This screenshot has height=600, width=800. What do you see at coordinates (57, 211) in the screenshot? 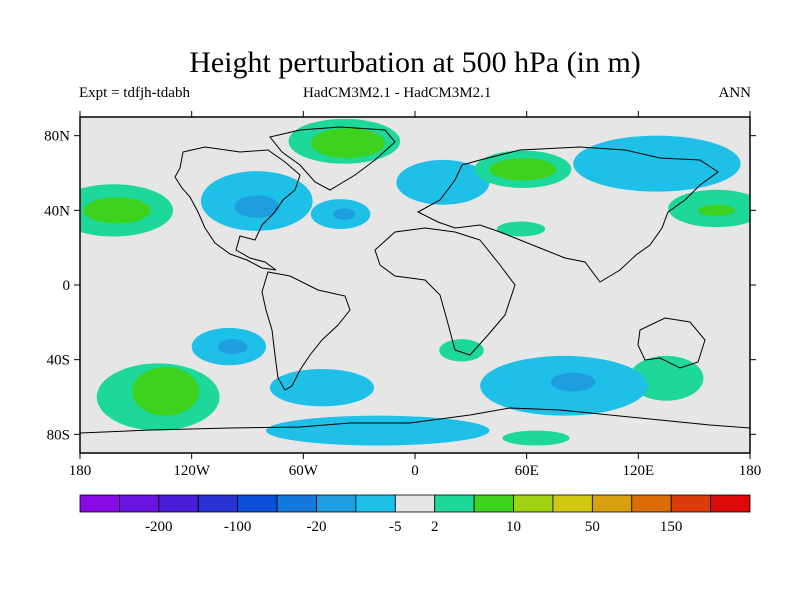
I see `y-tick-label-1: 40N` at bounding box center [57, 211].